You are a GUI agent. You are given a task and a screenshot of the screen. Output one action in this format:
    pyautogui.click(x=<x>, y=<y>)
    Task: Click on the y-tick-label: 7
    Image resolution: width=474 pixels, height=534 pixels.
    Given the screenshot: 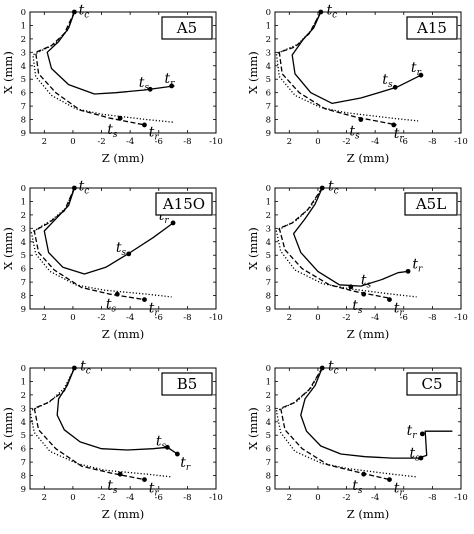 What is the action you would take?
    pyautogui.click(x=268, y=283)
    